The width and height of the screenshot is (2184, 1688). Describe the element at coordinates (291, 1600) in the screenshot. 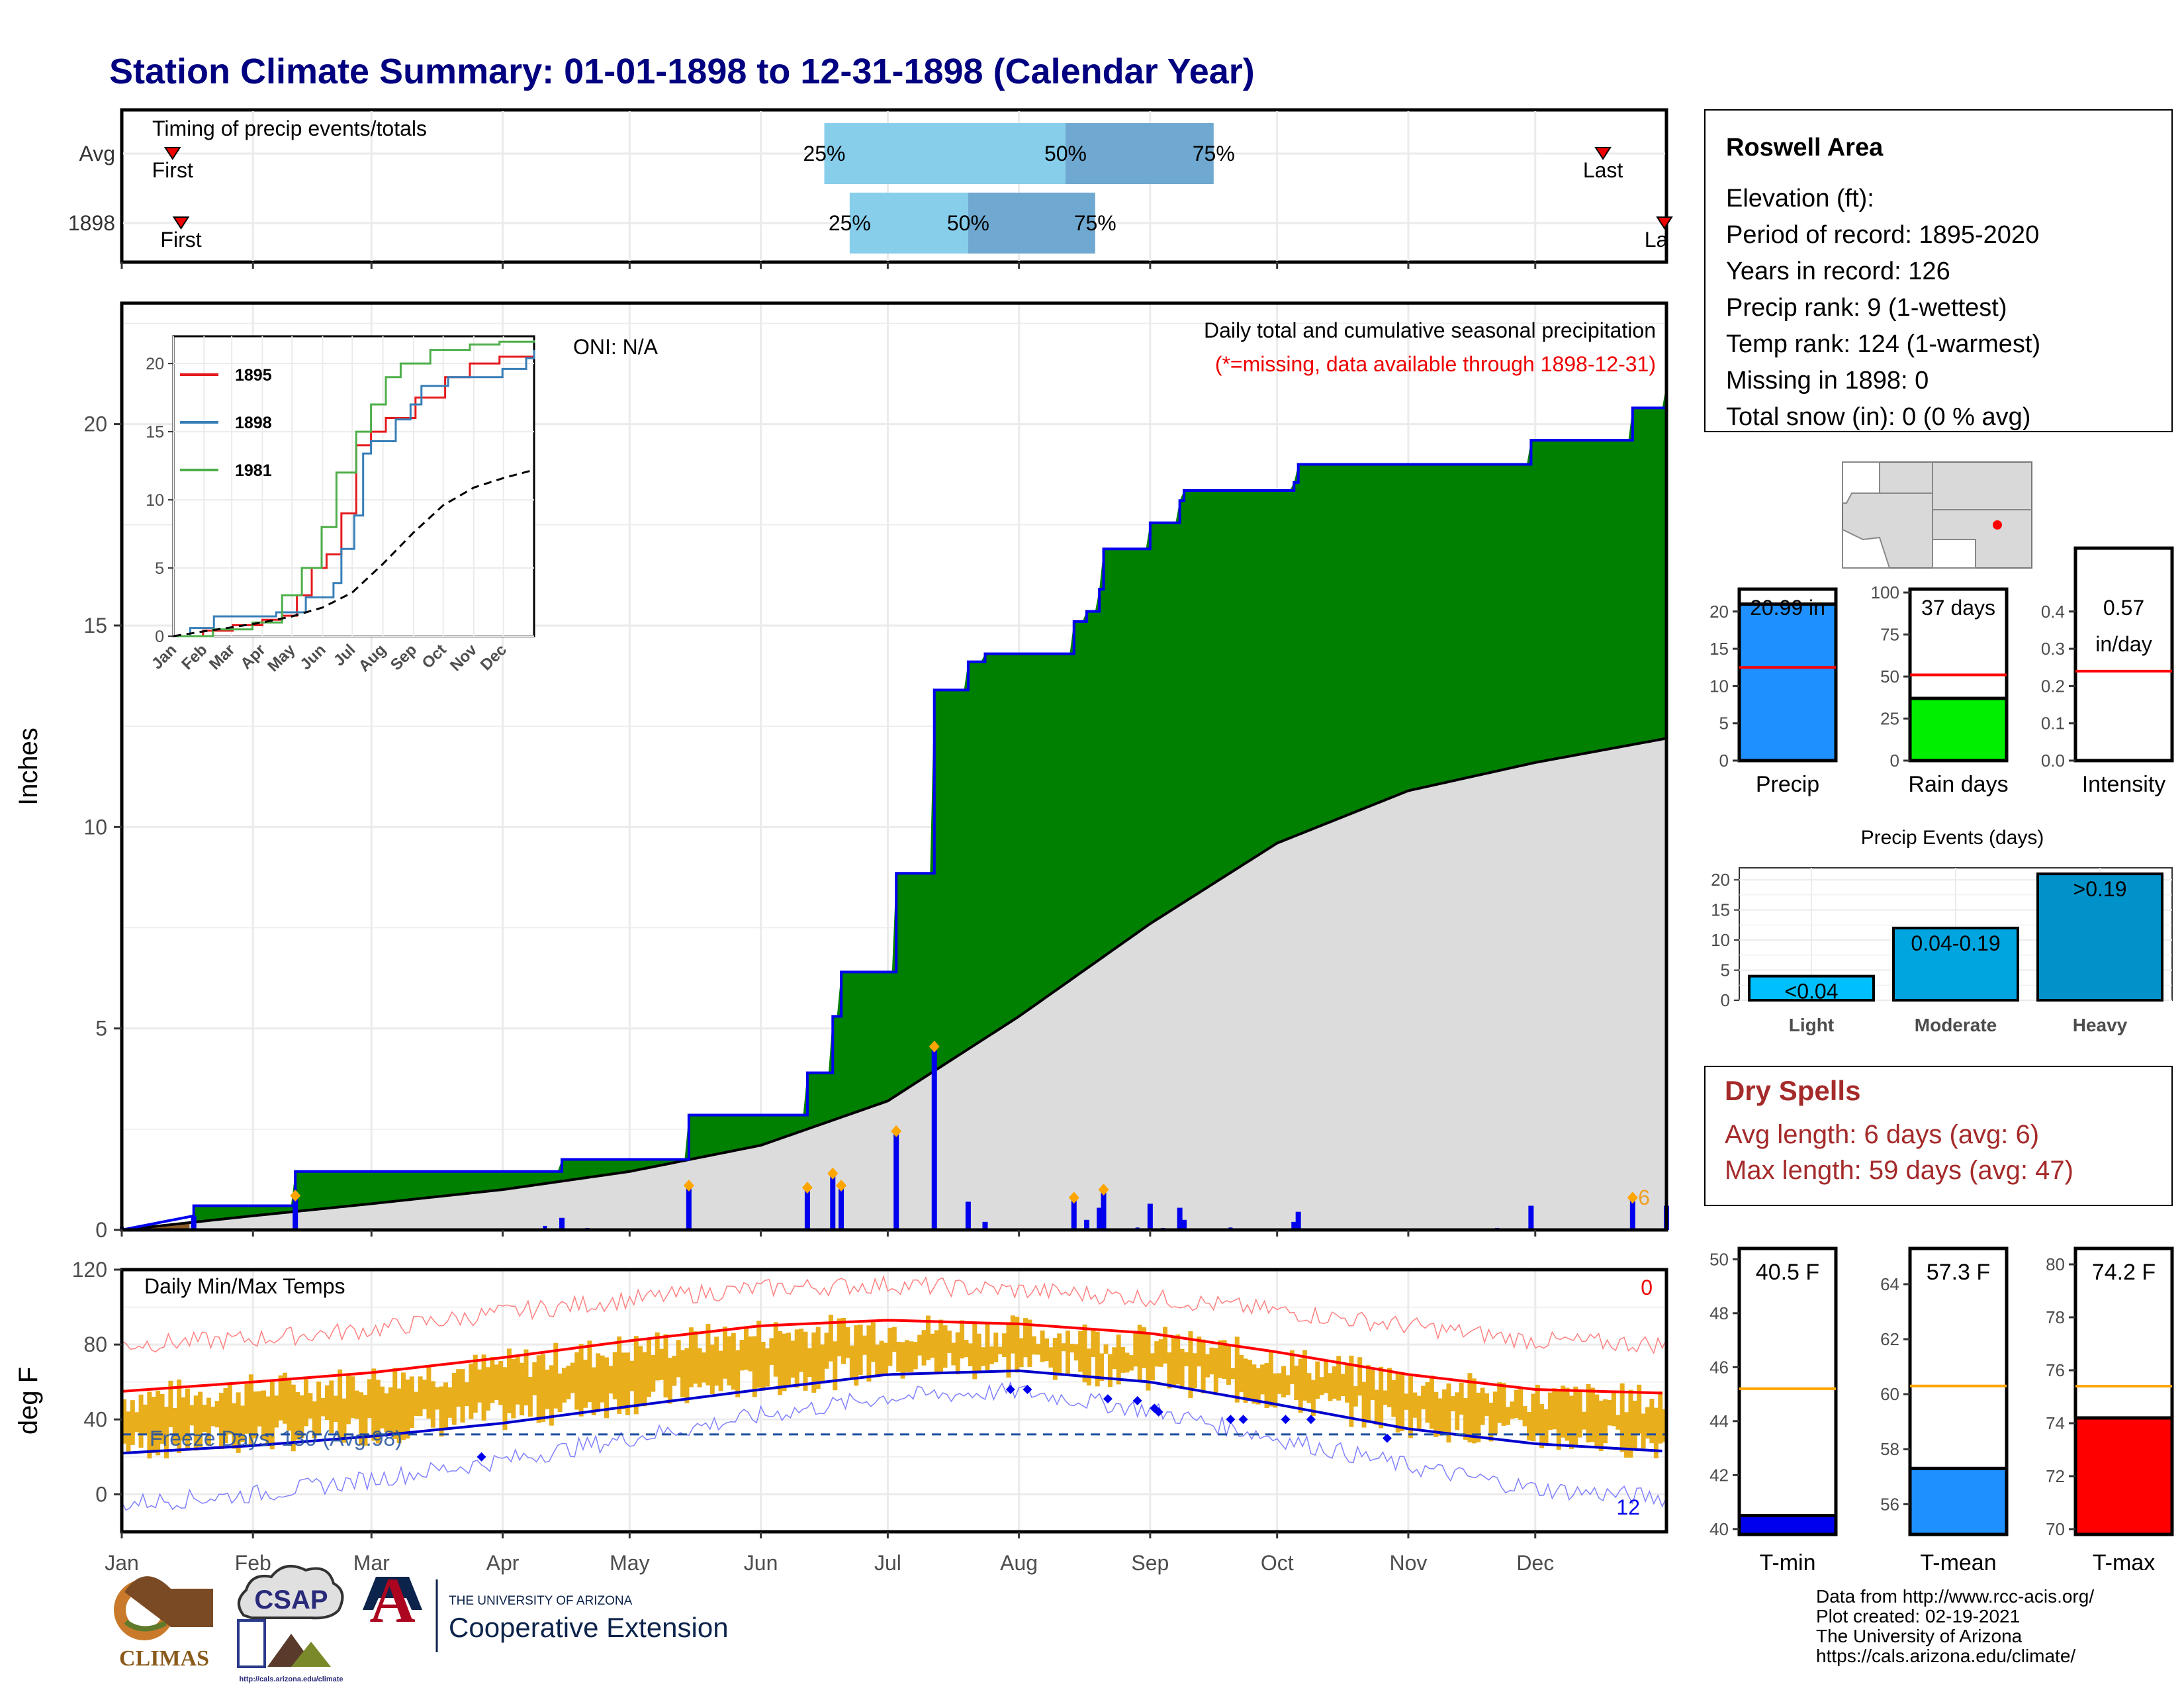

I see `csap-logo-text: CSAP` at that location.